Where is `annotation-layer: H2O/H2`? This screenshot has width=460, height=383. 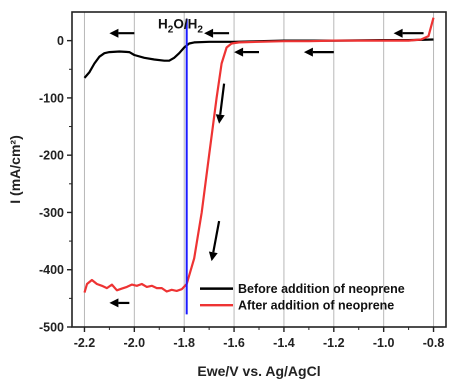
annotation-layer: H2O/H2 is located at coordinates (180, 166).